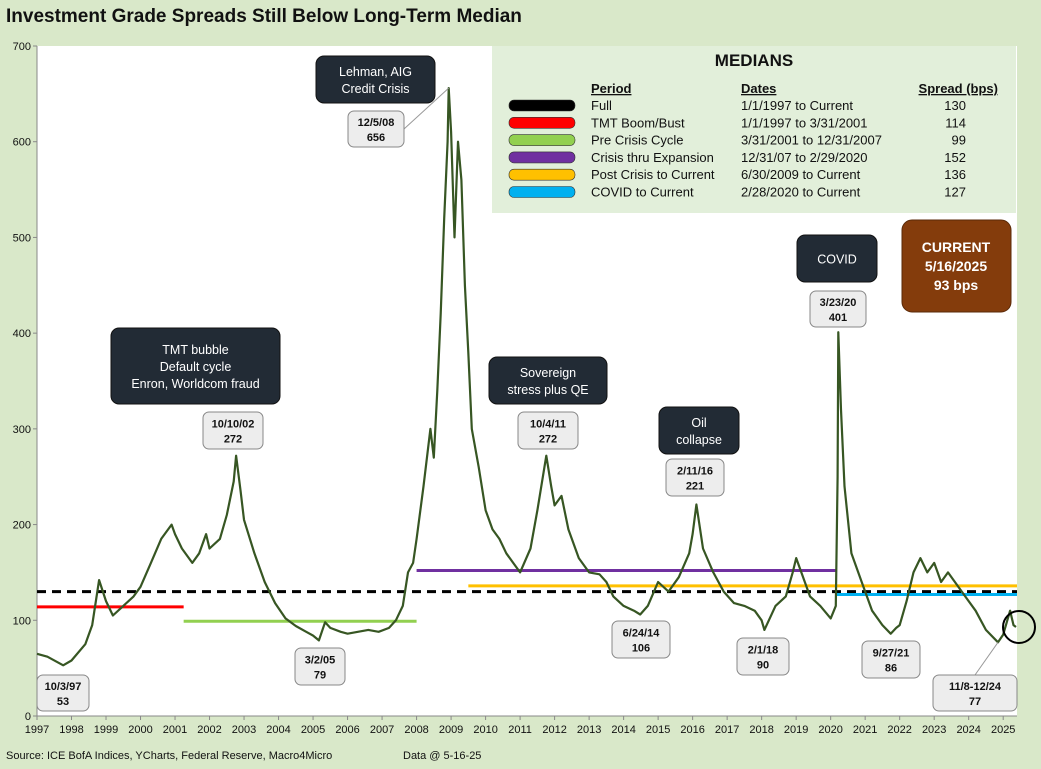  I want to click on callout-low18: 2/1/18 90, so click(763, 656).